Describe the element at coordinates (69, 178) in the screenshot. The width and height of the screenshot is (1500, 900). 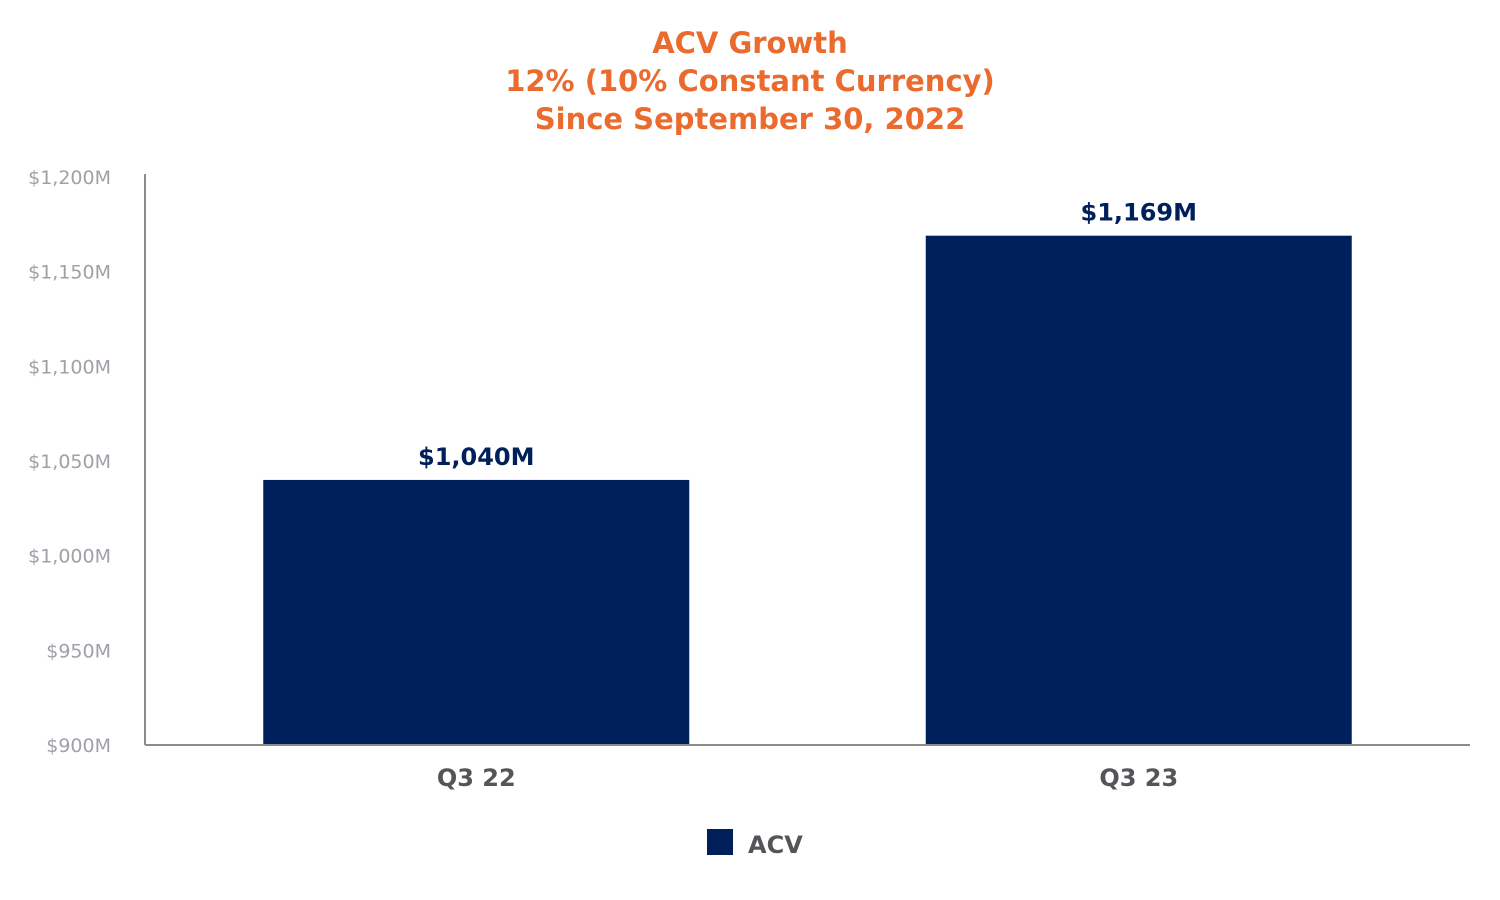
I see `y-tick-label: $1,200M` at that location.